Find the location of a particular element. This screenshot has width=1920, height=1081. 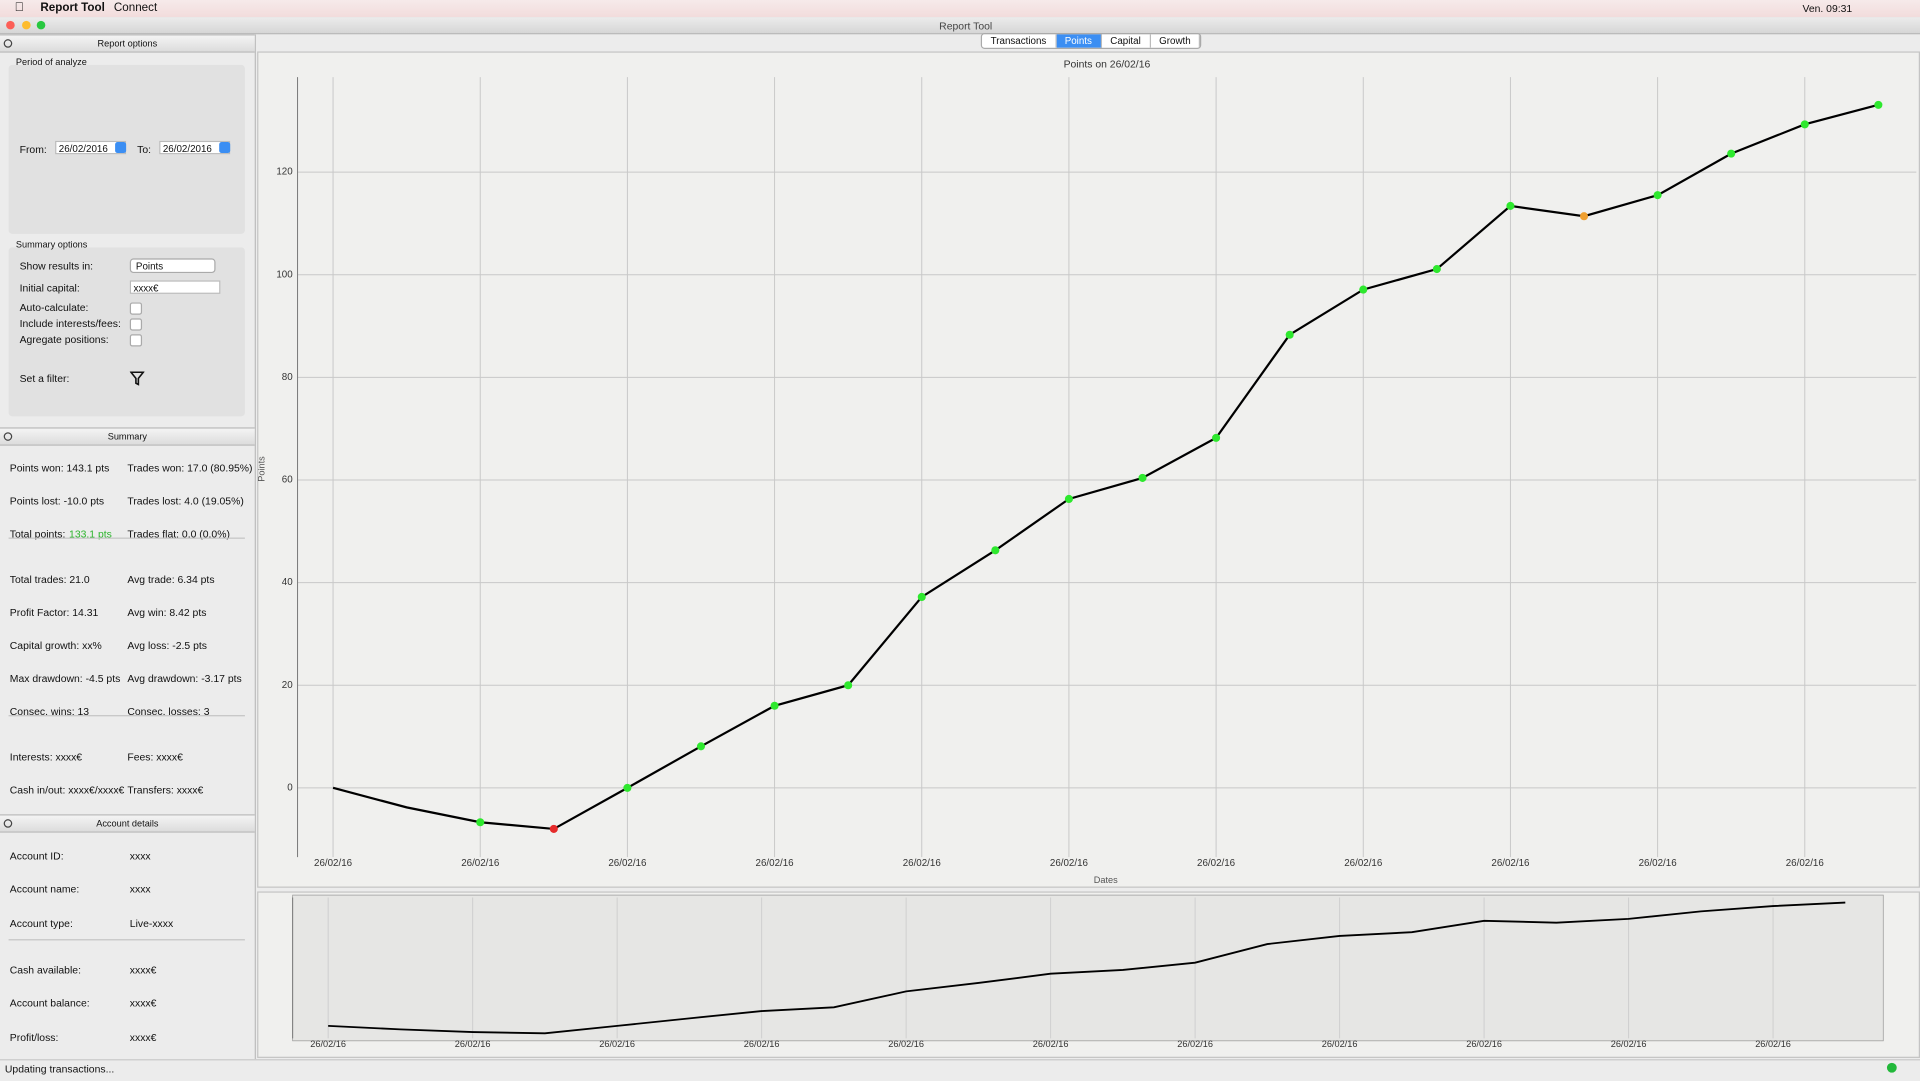

show-results-select: Points is located at coordinates (172, 266).